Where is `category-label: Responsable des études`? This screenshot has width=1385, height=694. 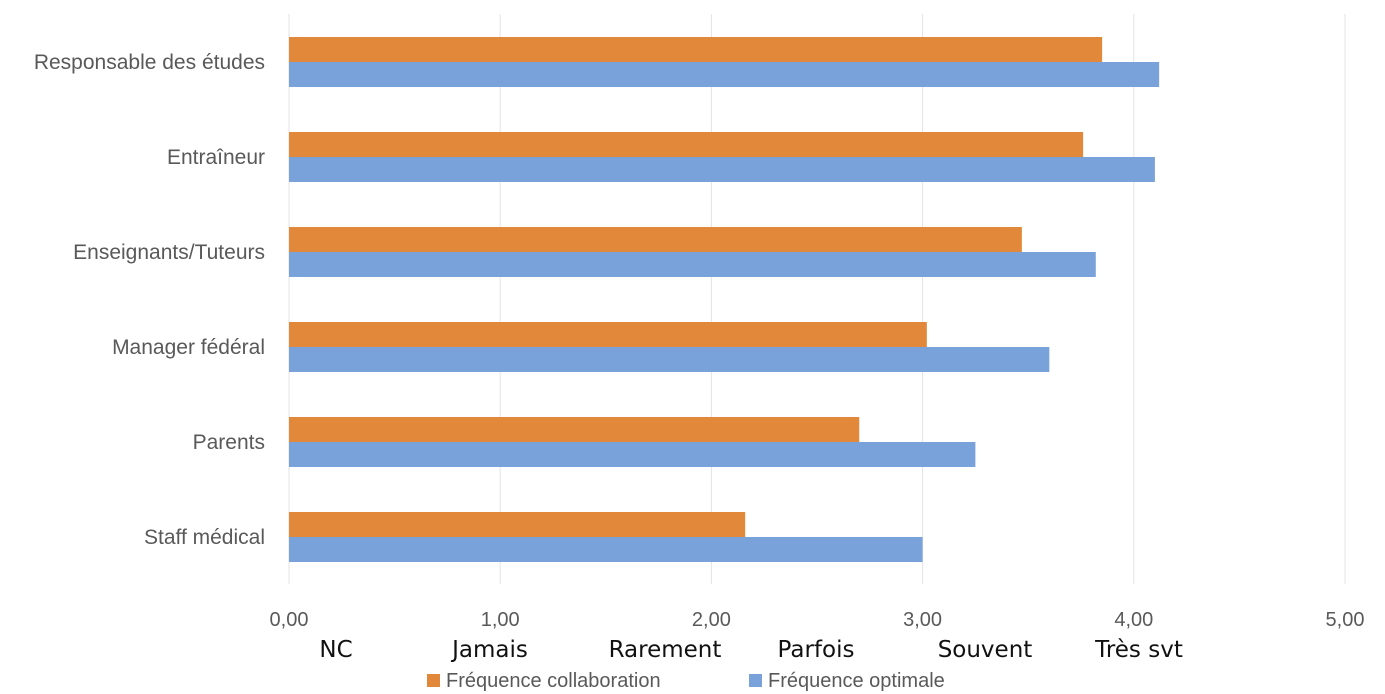 category-label: Responsable des études is located at coordinates (149, 62).